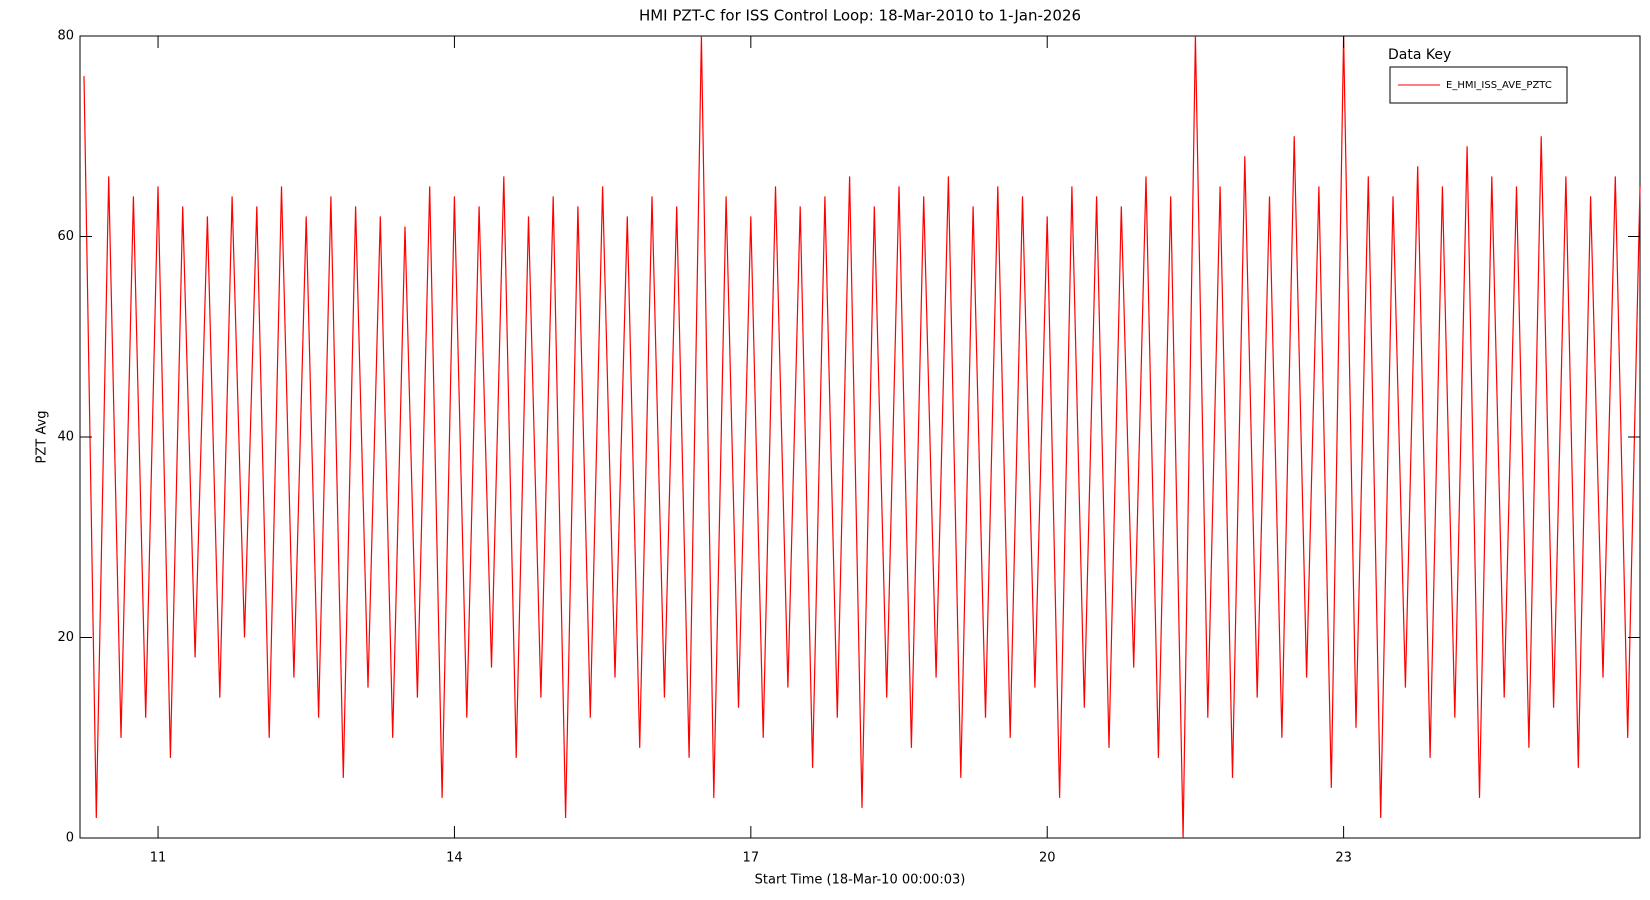  Describe the element at coordinates (65, 236) in the screenshot. I see `y-tick-label: 60` at that location.